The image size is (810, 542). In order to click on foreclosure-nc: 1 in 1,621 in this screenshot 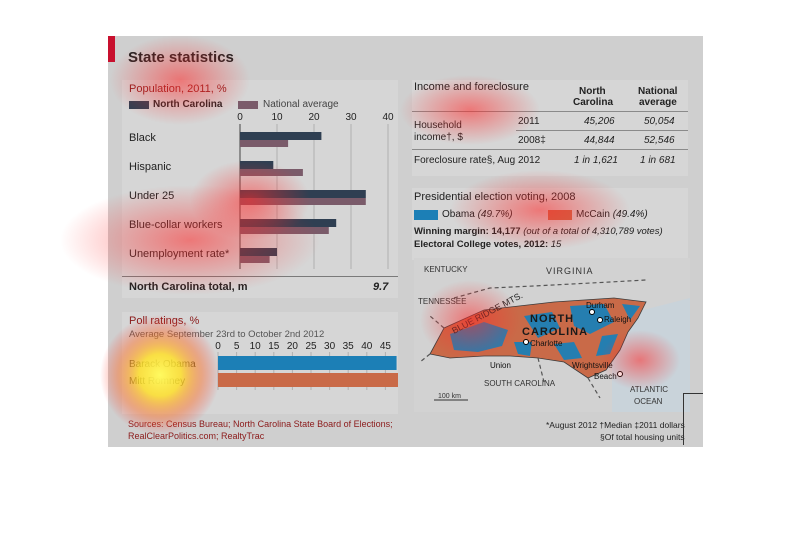, I will do `click(596, 160)`.